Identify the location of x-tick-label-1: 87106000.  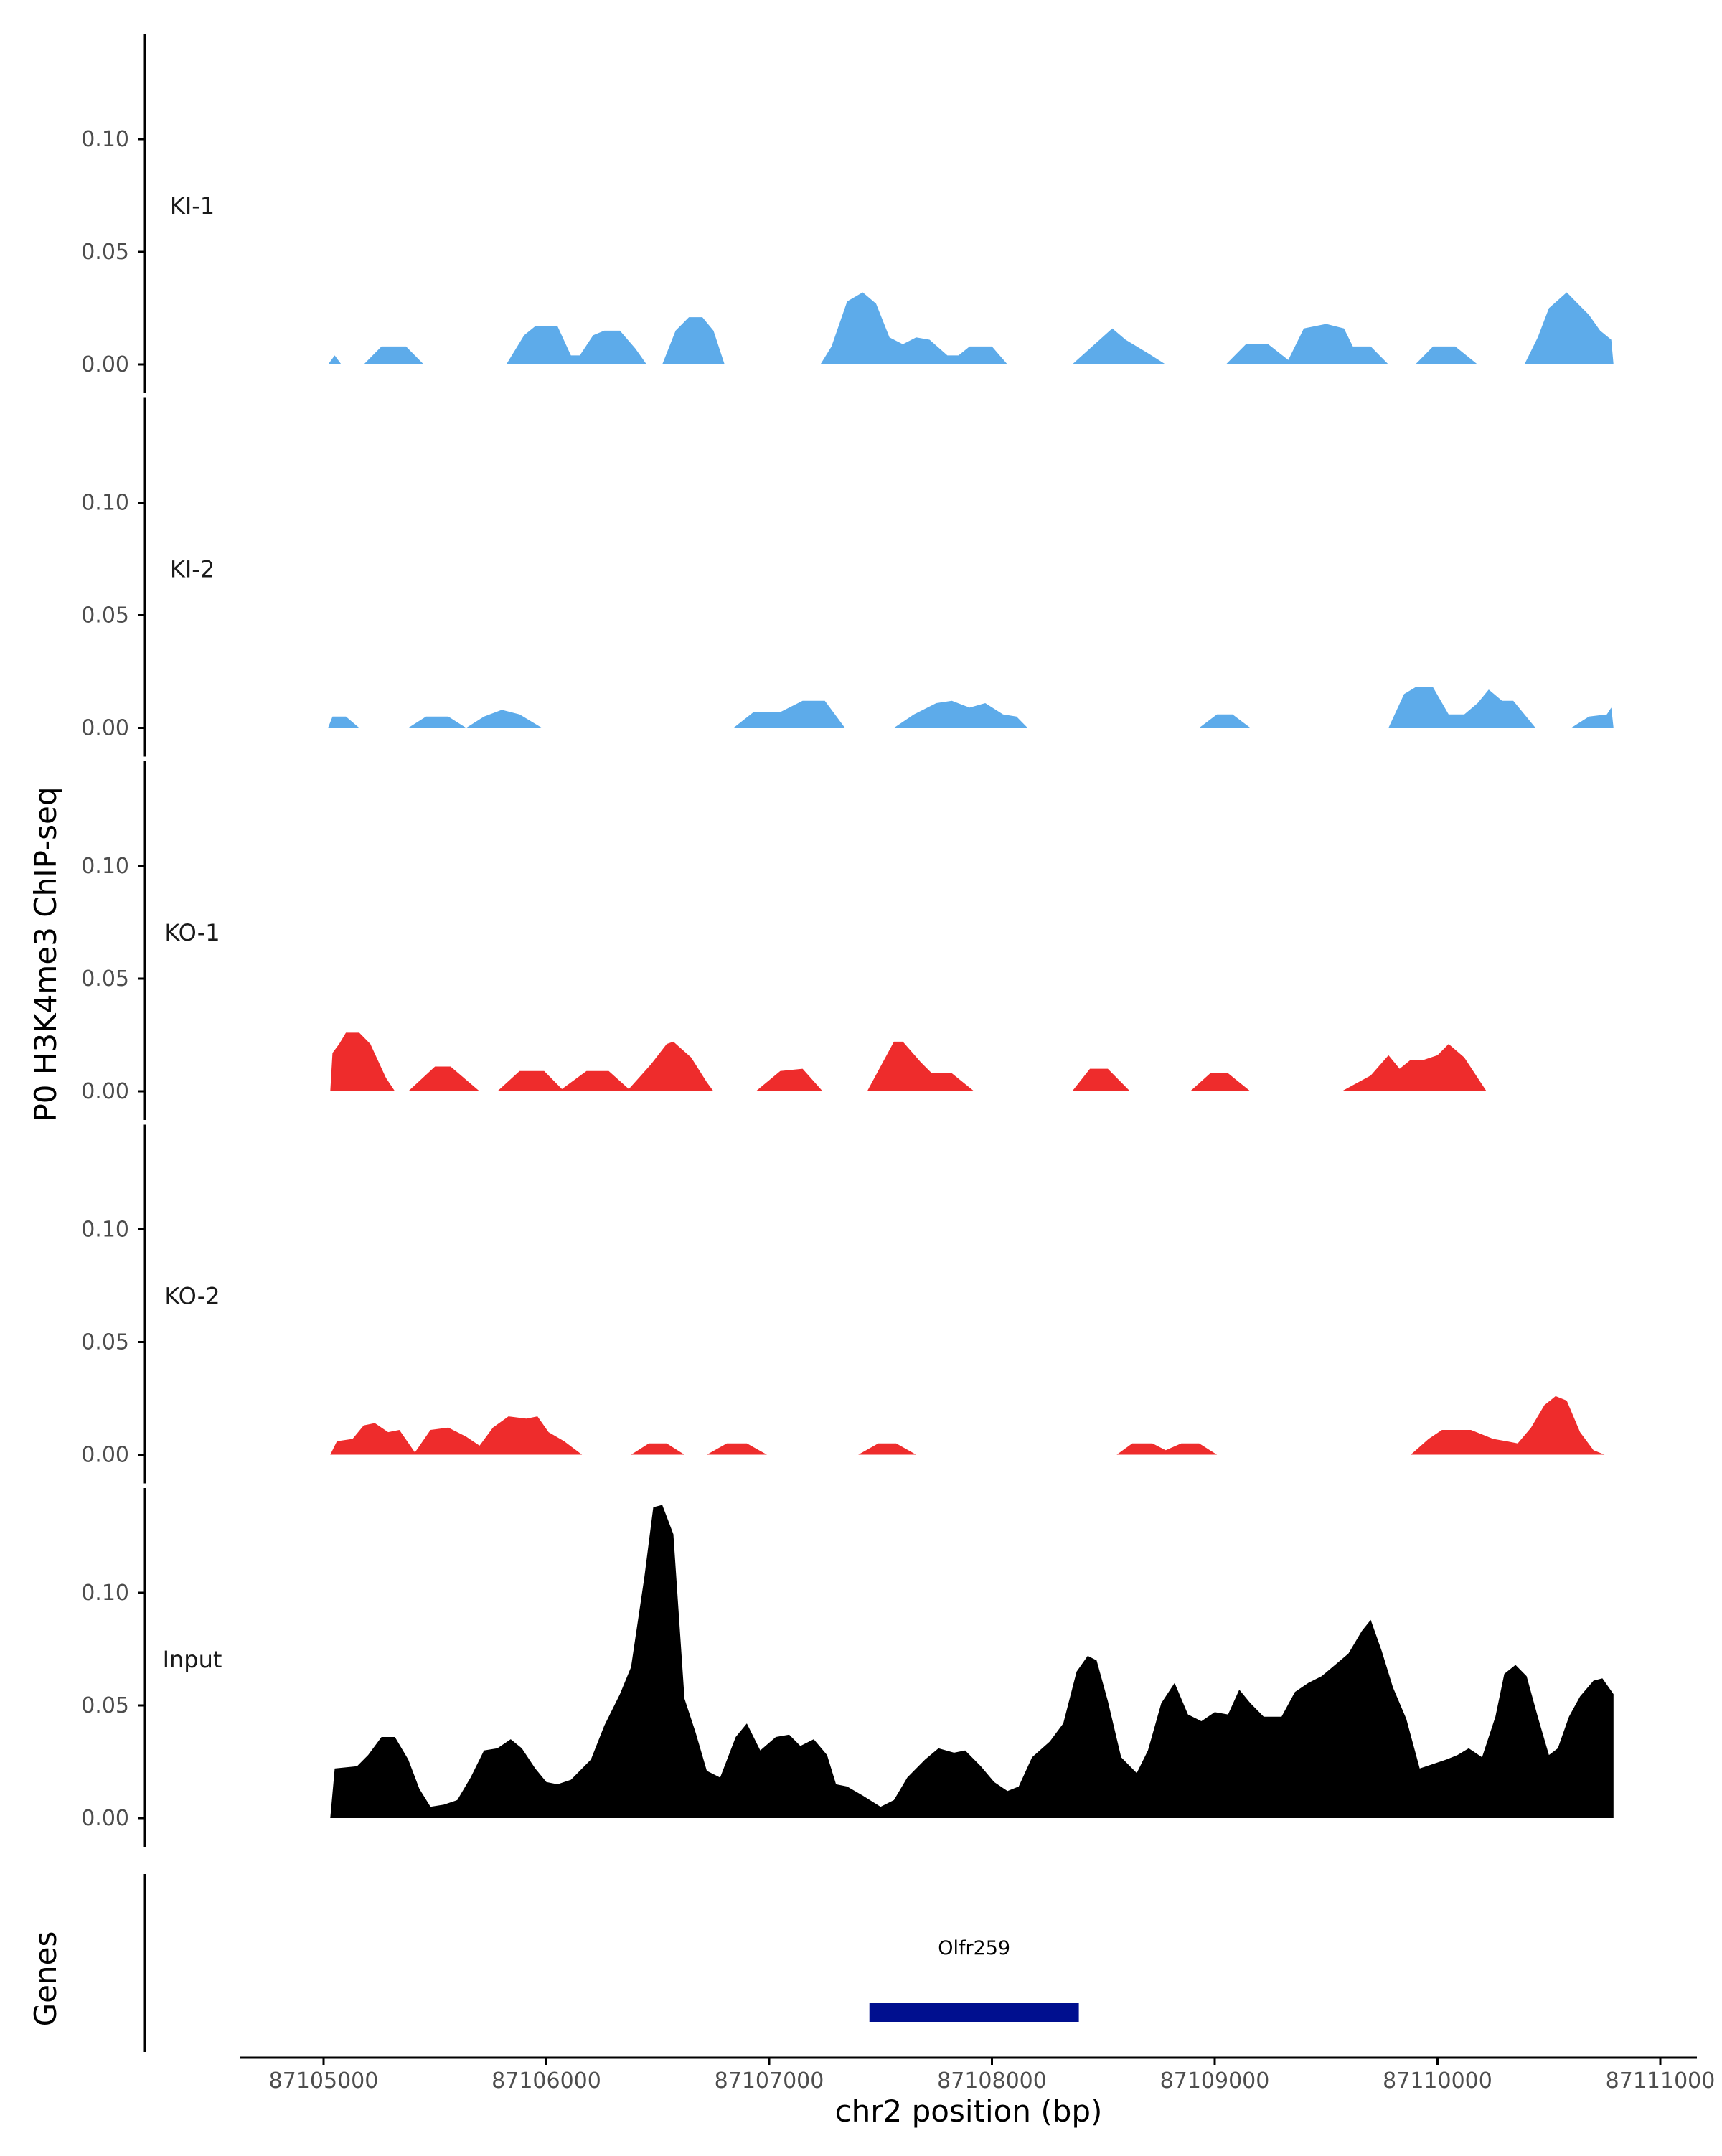
(546, 2081).